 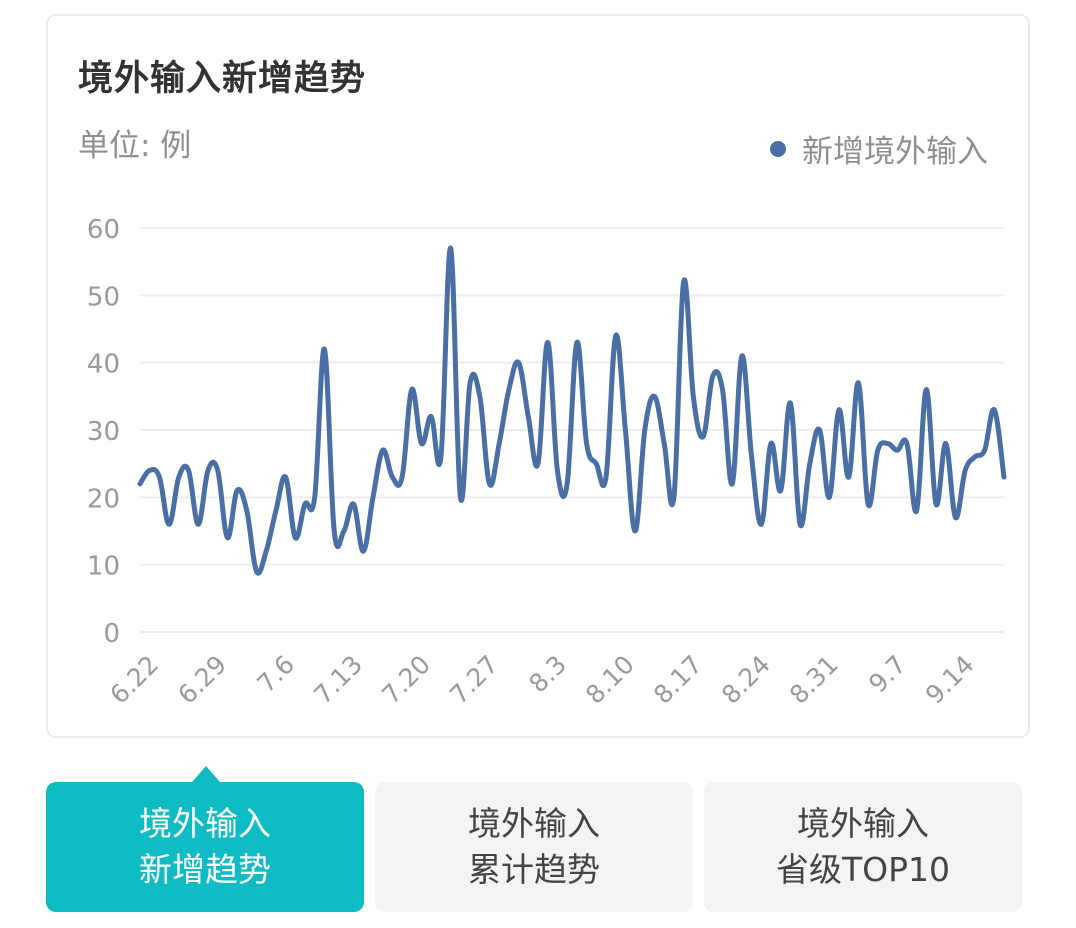 I want to click on tab-cumulative-trend-line1: 境外输入, so click(x=534, y=823).